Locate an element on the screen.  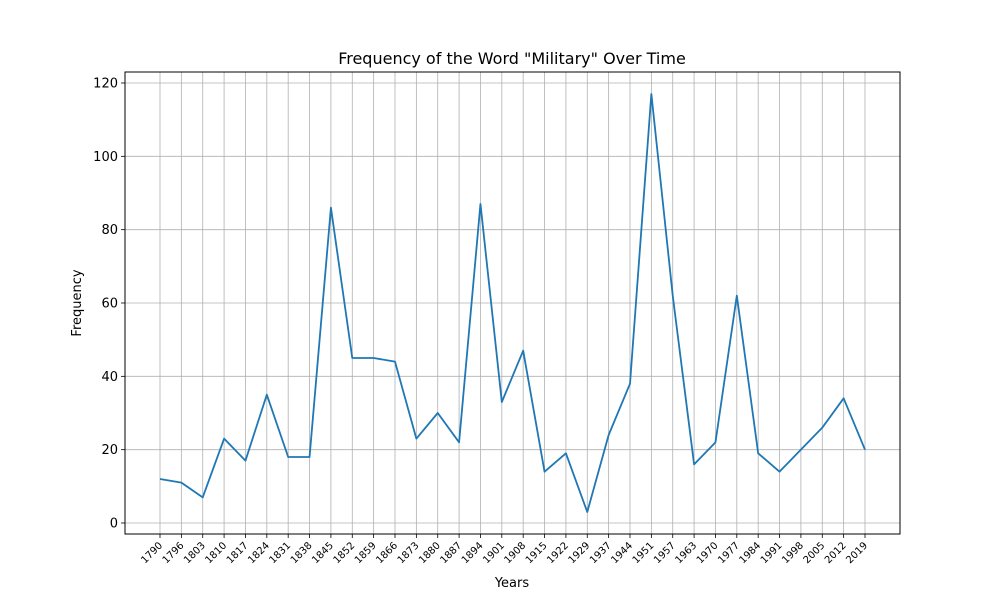
y-axis: 0 20 40 60 80 100 120 is located at coordinates (109, 304).